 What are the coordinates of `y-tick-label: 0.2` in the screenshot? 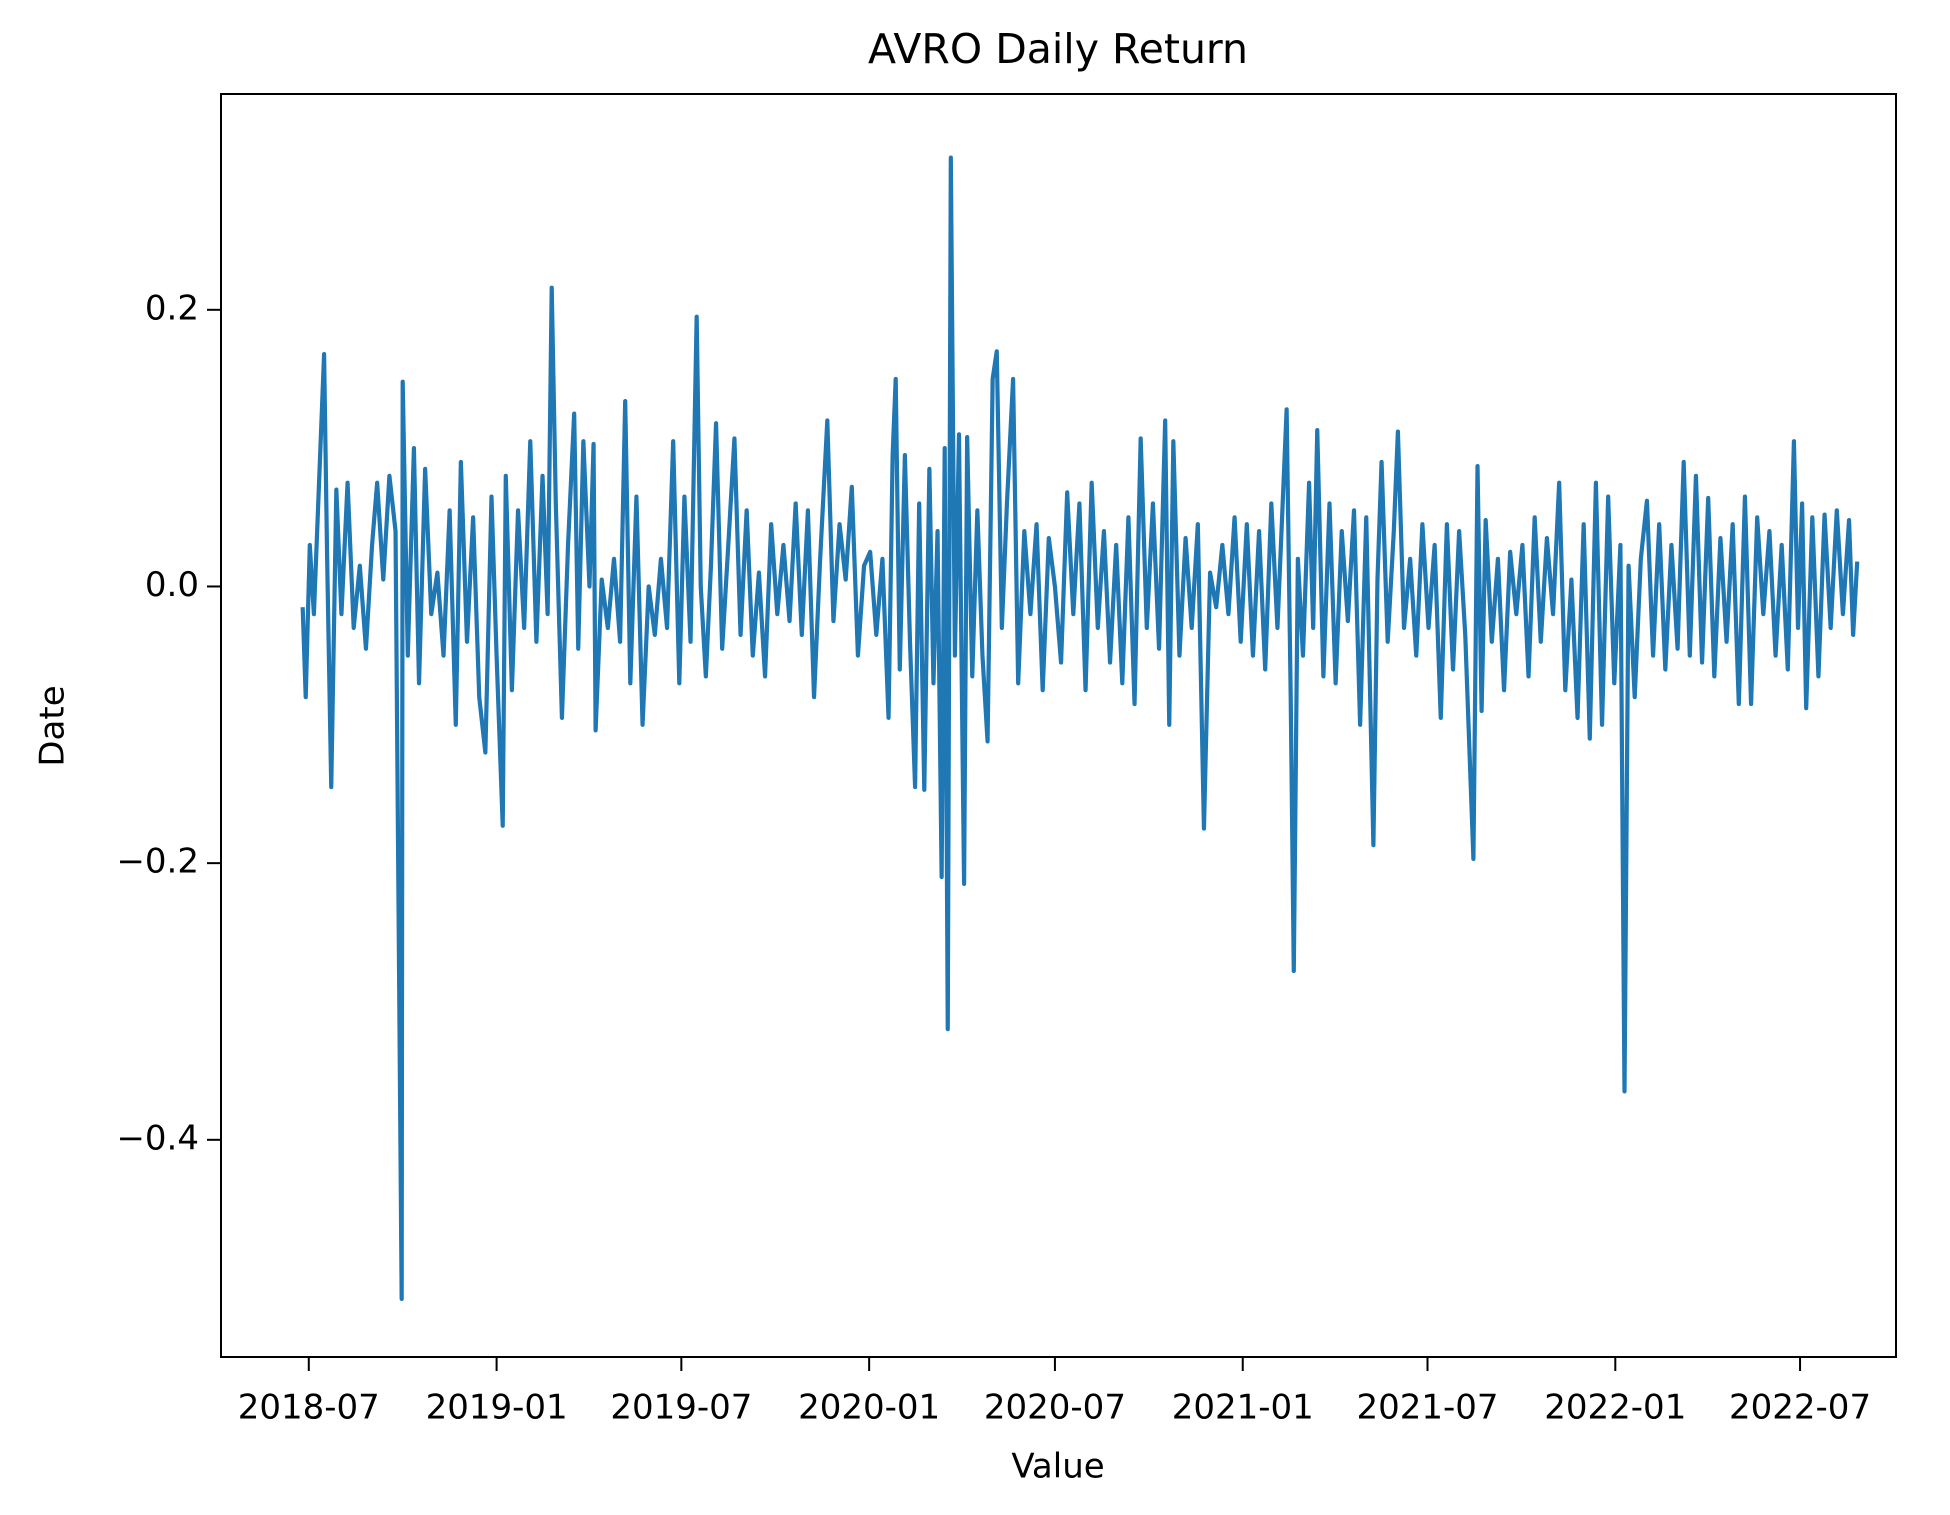 It's located at (172, 308).